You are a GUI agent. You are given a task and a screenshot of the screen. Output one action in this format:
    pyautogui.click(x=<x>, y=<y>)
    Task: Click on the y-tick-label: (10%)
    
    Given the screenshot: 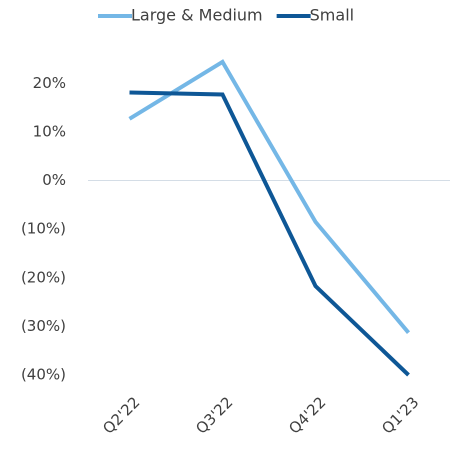 What is the action you would take?
    pyautogui.click(x=43, y=229)
    